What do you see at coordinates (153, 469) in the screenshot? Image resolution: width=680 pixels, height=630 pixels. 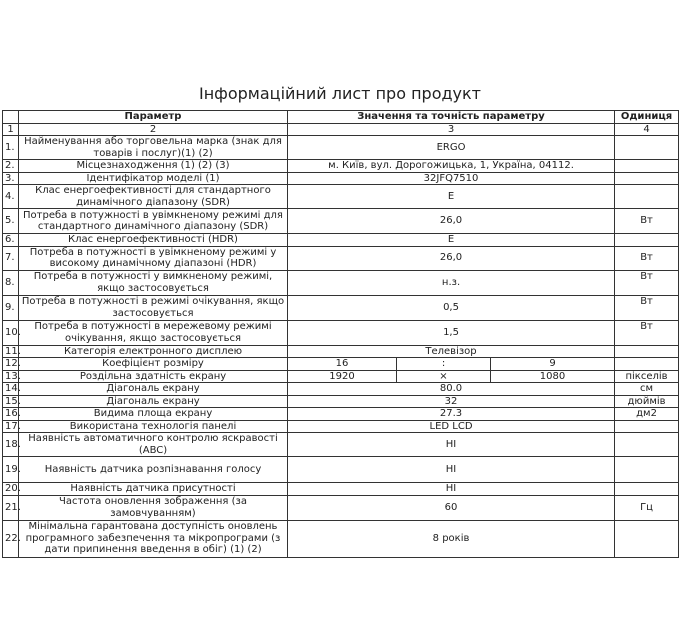 I see `row-parameter: Наявність датчика розпізнавання голосу` at bounding box center [153, 469].